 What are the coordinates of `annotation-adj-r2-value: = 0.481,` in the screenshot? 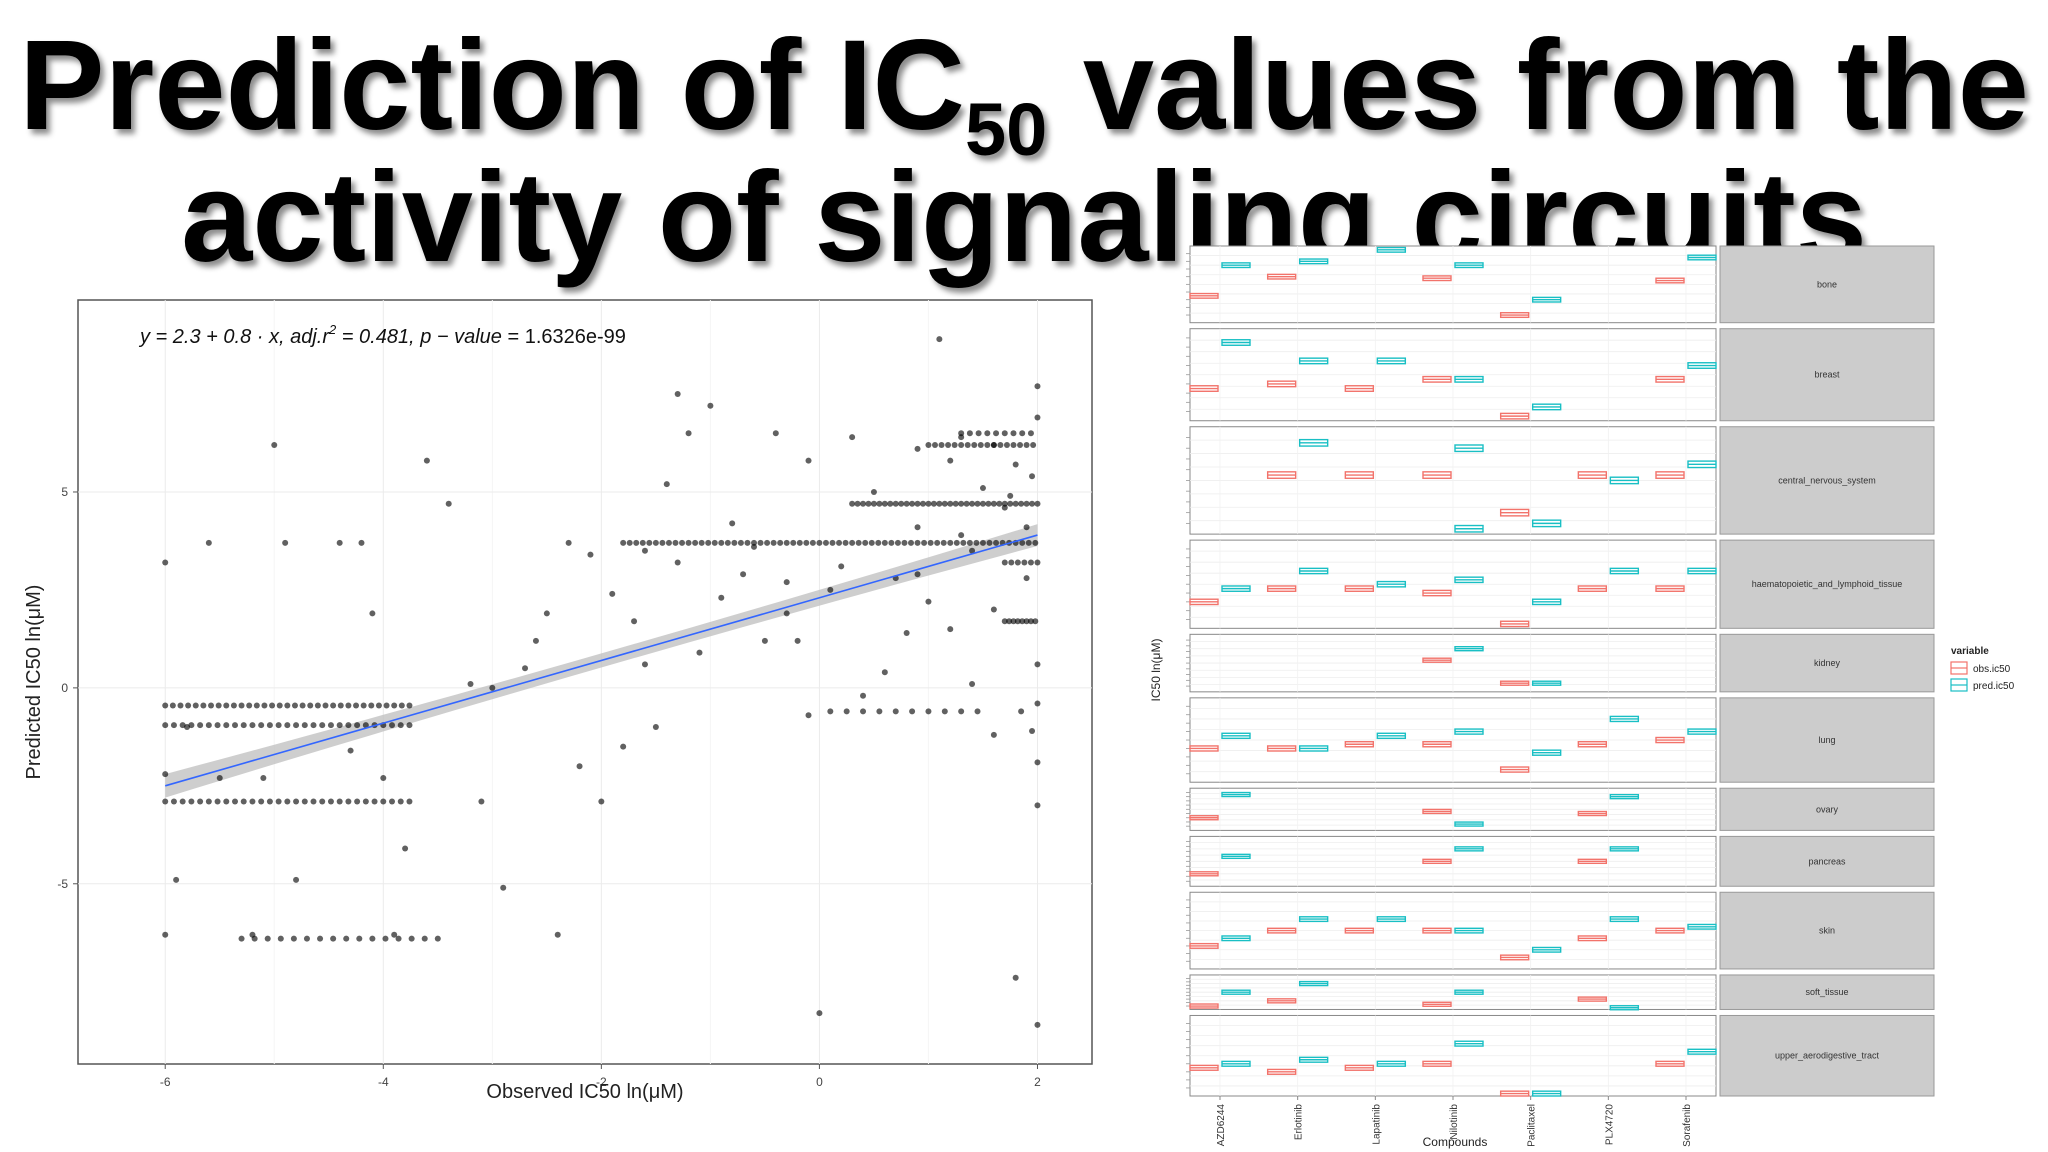 It's located at (378, 337).